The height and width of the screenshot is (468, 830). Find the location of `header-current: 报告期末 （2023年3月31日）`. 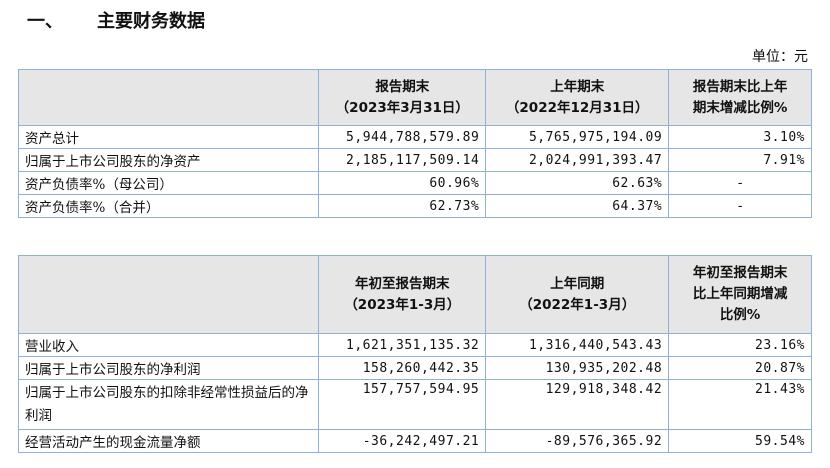

header-current: 报告期末 （2023年3月31日） is located at coordinates (402, 97).